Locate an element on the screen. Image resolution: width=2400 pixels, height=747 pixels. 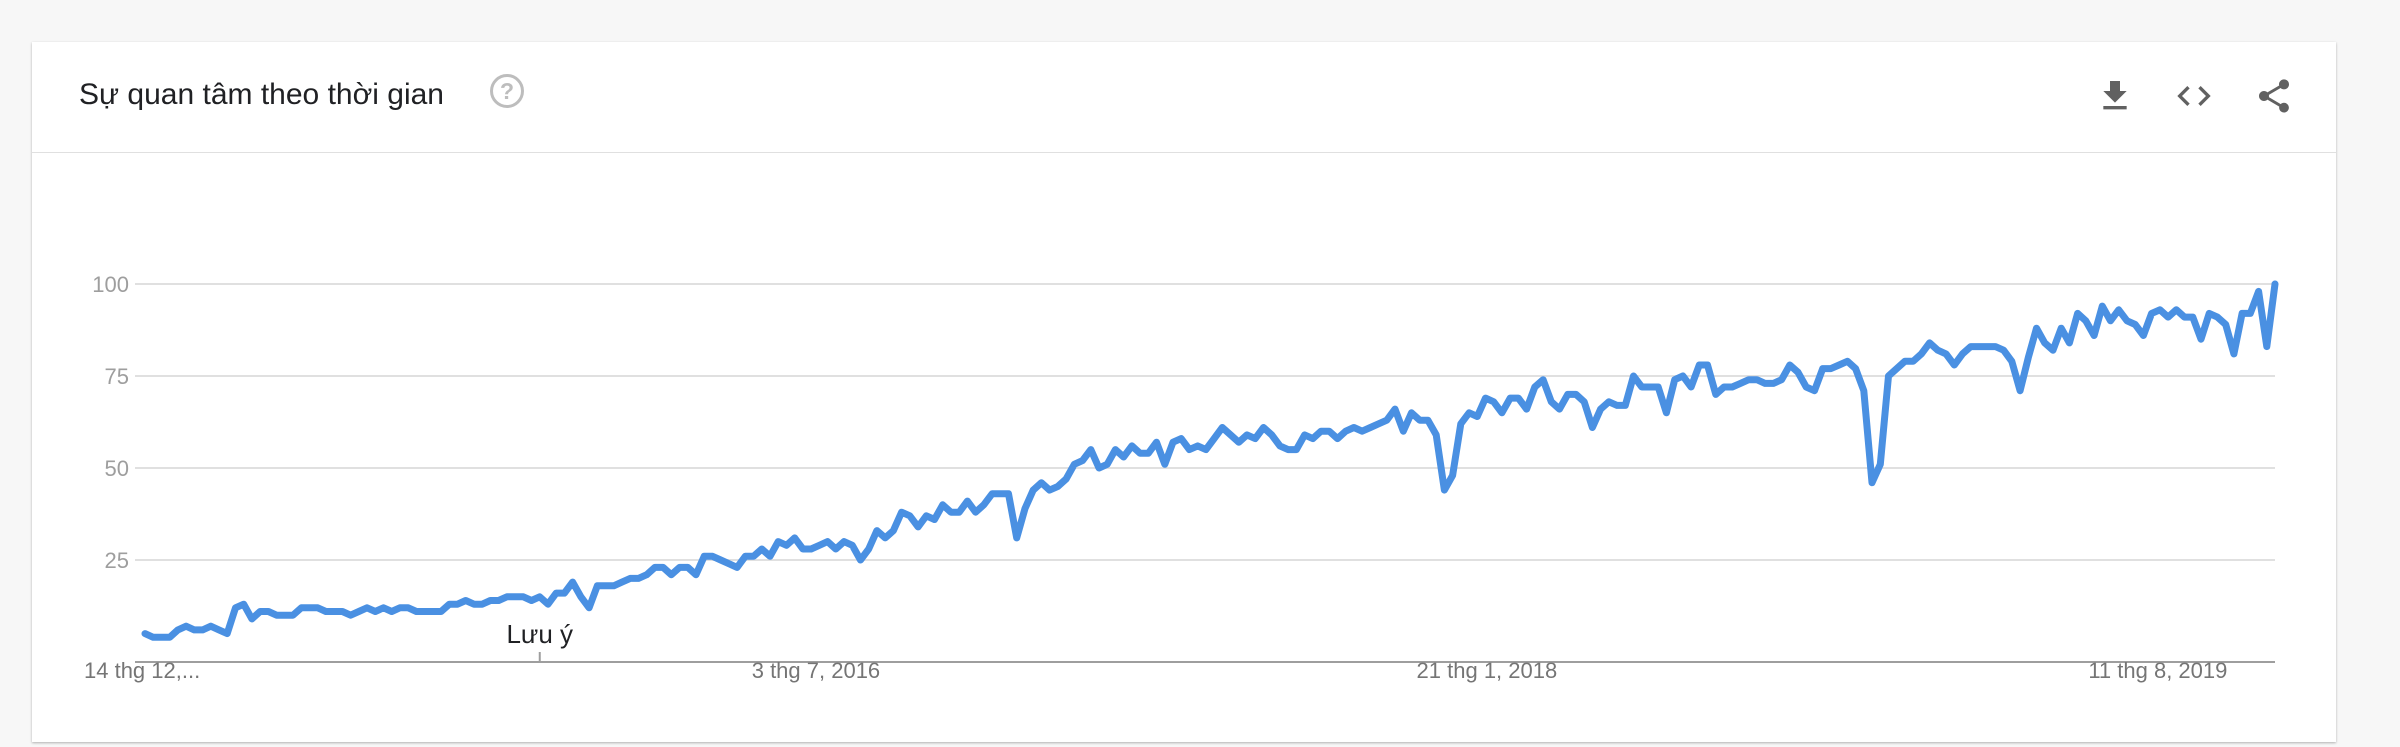
share-icon is located at coordinates (2274, 96).